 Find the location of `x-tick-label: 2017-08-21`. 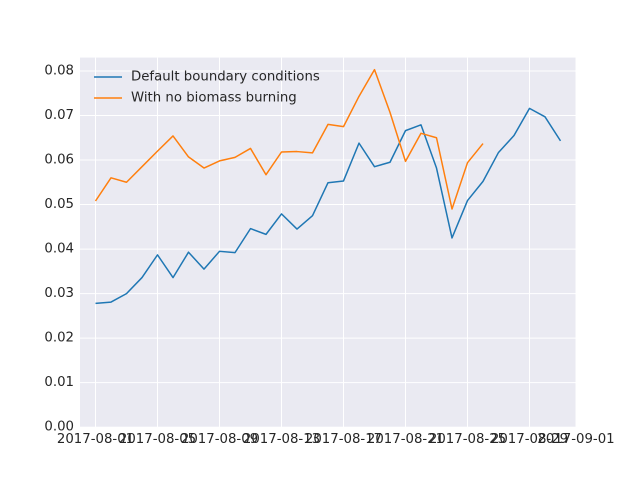

x-tick-label: 2017-08-21 is located at coordinates (405, 439).